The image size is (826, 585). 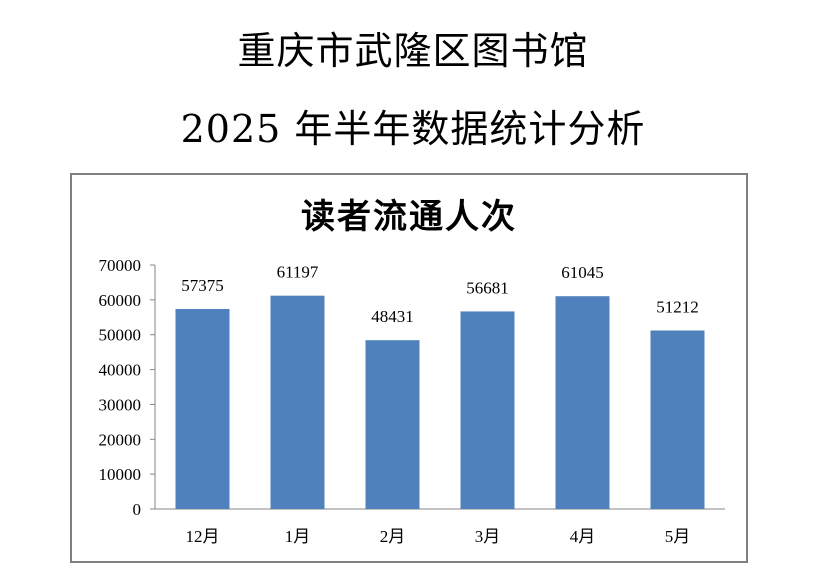 What do you see at coordinates (120, 439) in the screenshot?
I see `y-tick-label: 20000` at bounding box center [120, 439].